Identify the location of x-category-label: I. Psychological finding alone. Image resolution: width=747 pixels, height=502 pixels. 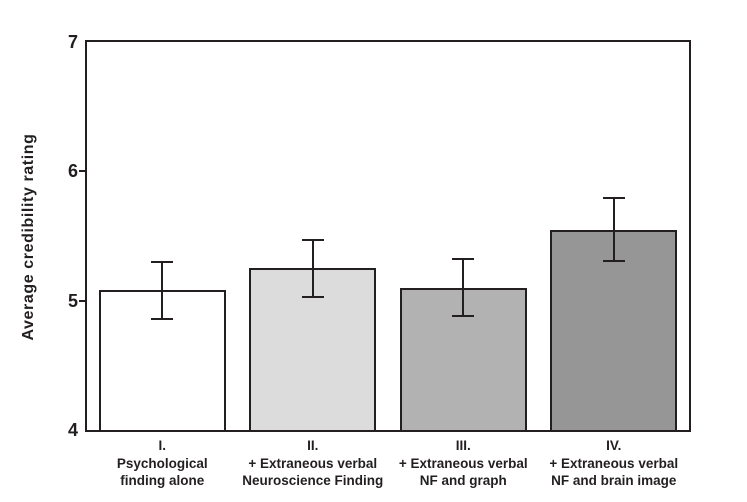
(162, 463).